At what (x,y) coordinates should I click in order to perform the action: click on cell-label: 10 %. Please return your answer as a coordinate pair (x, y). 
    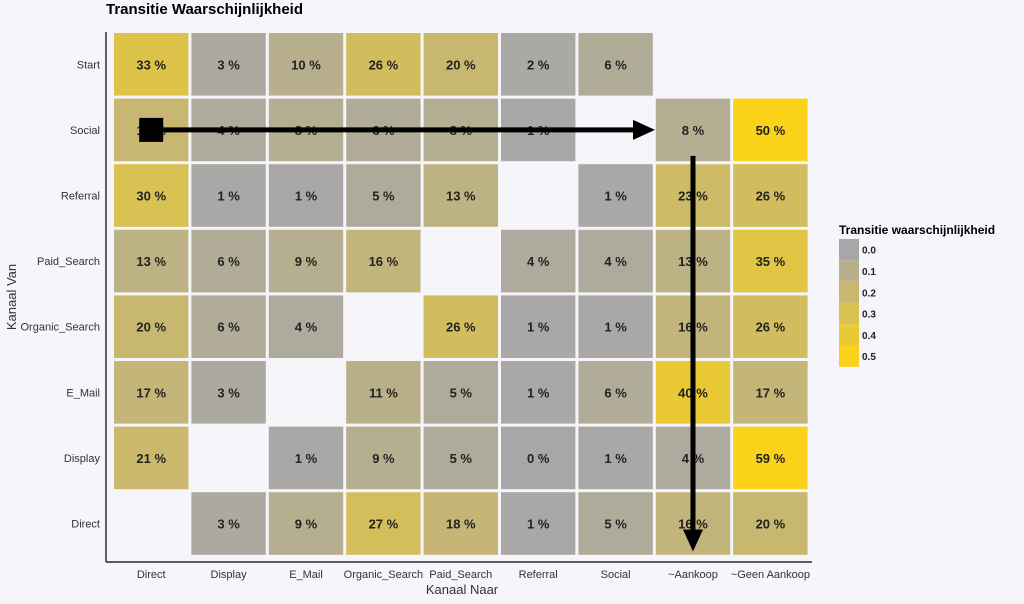
    Looking at the image, I should click on (306, 64).